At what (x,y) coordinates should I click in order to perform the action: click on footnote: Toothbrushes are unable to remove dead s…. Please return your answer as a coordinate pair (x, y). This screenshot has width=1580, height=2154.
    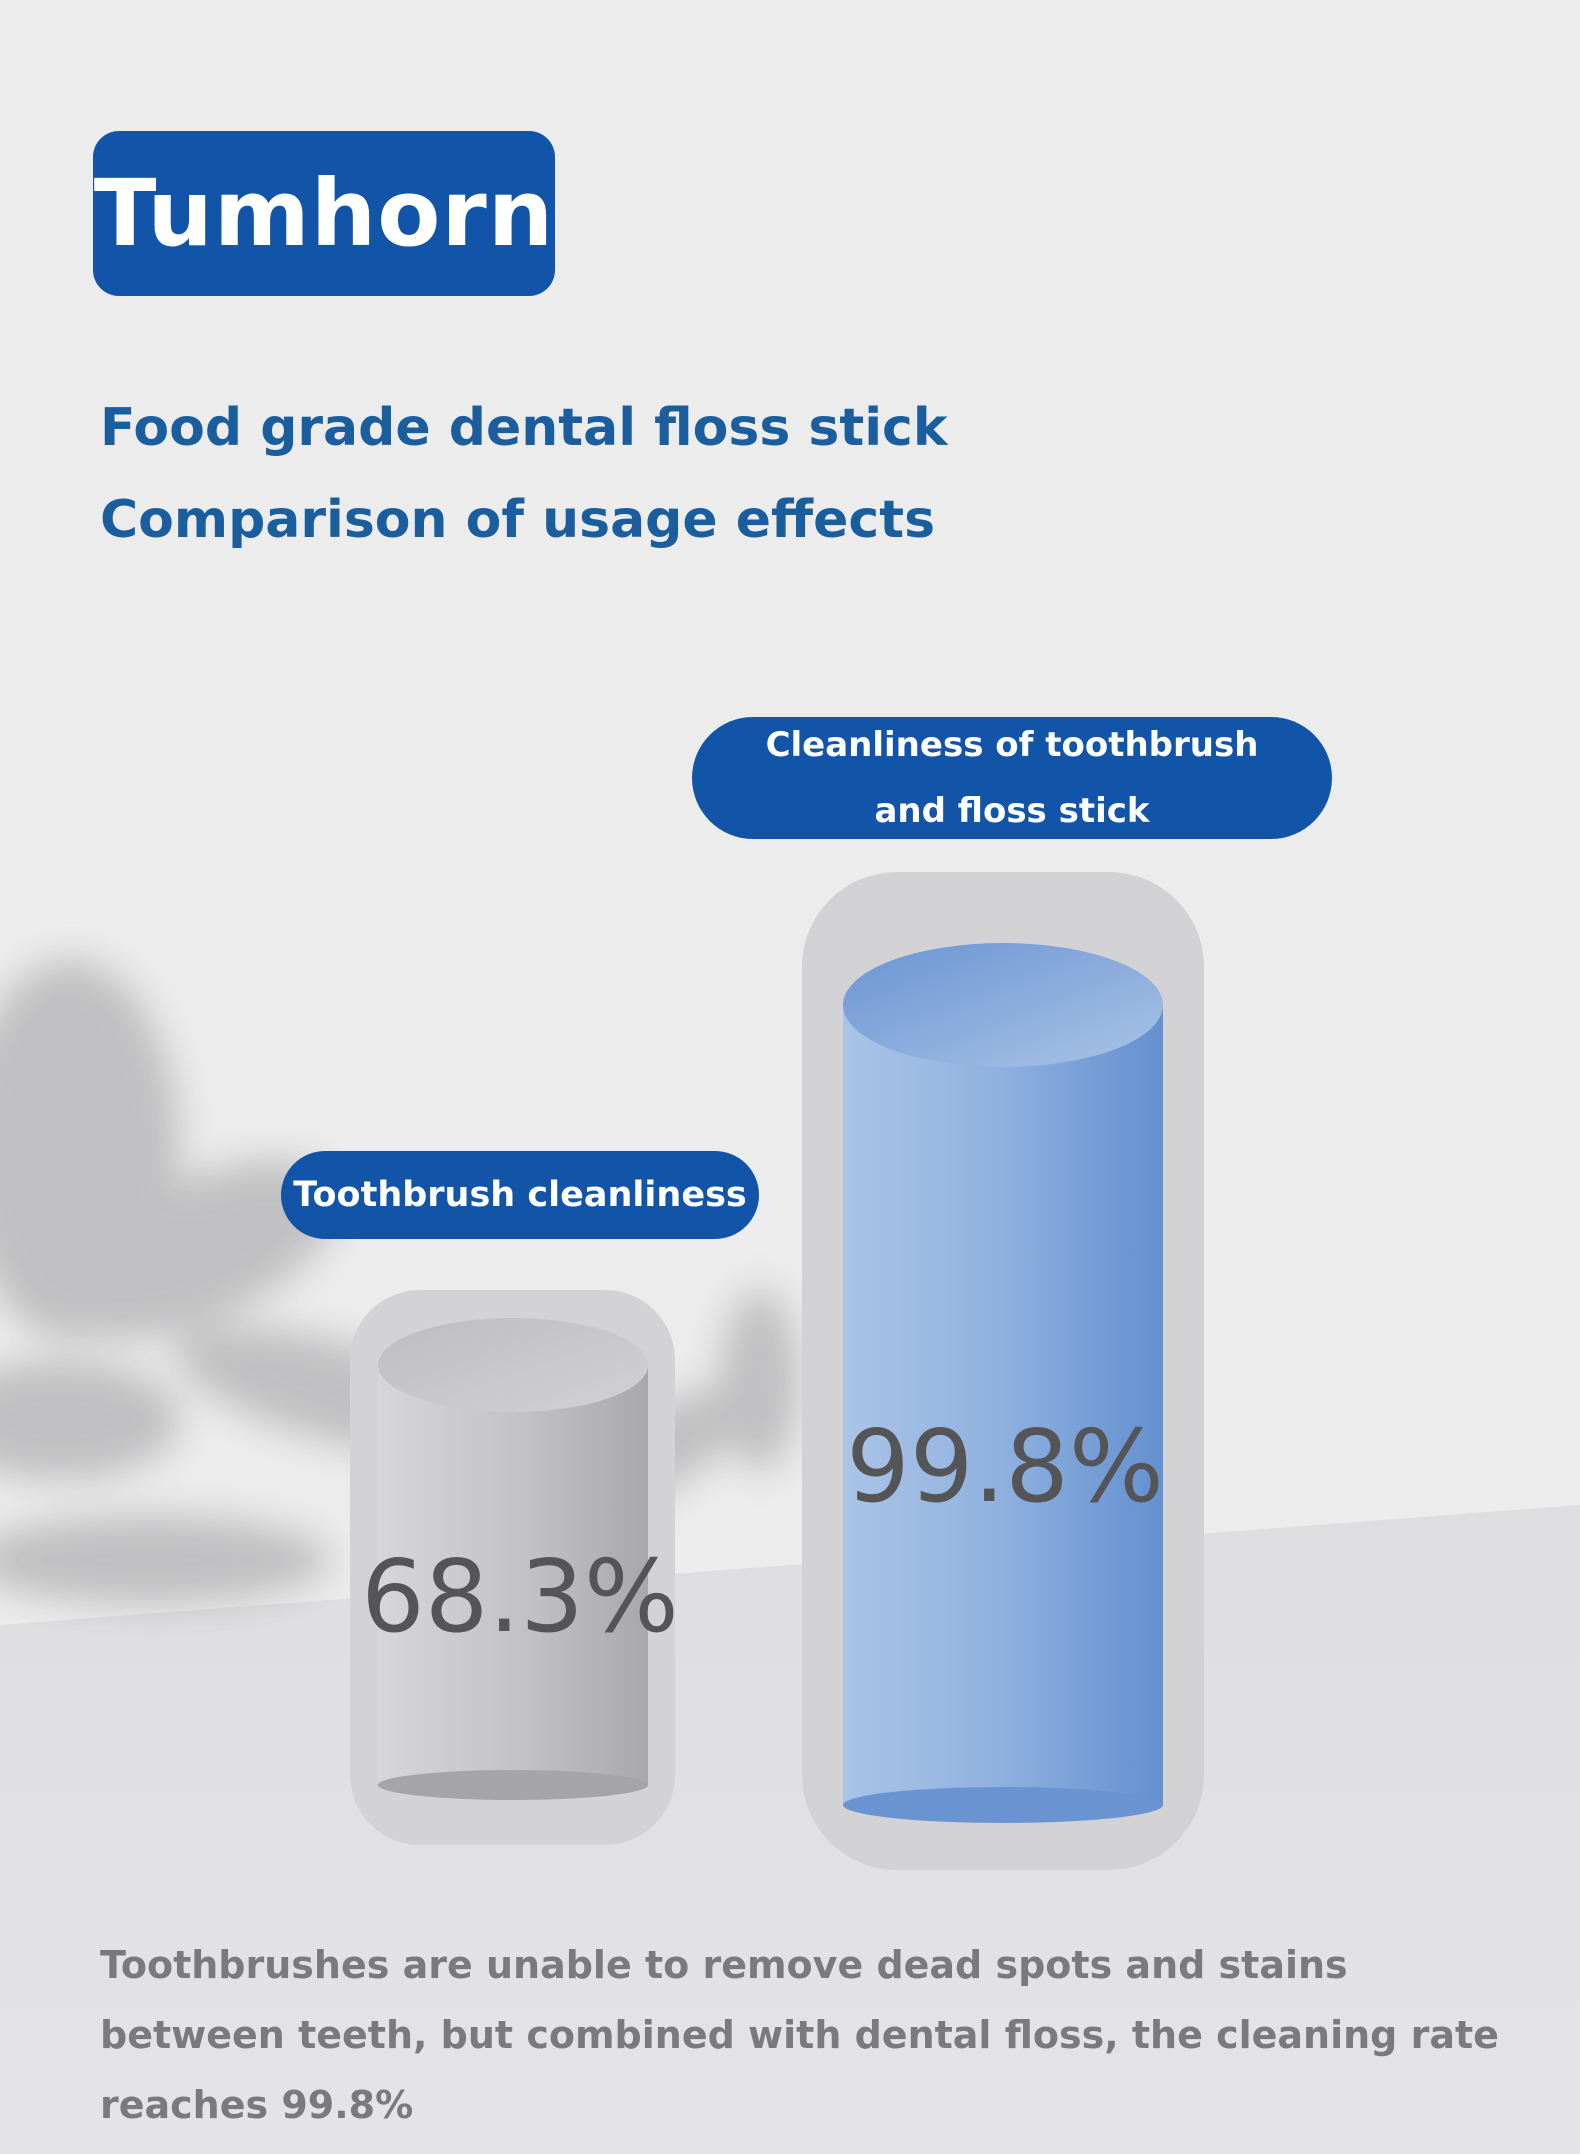
    Looking at the image, I should click on (799, 2035).